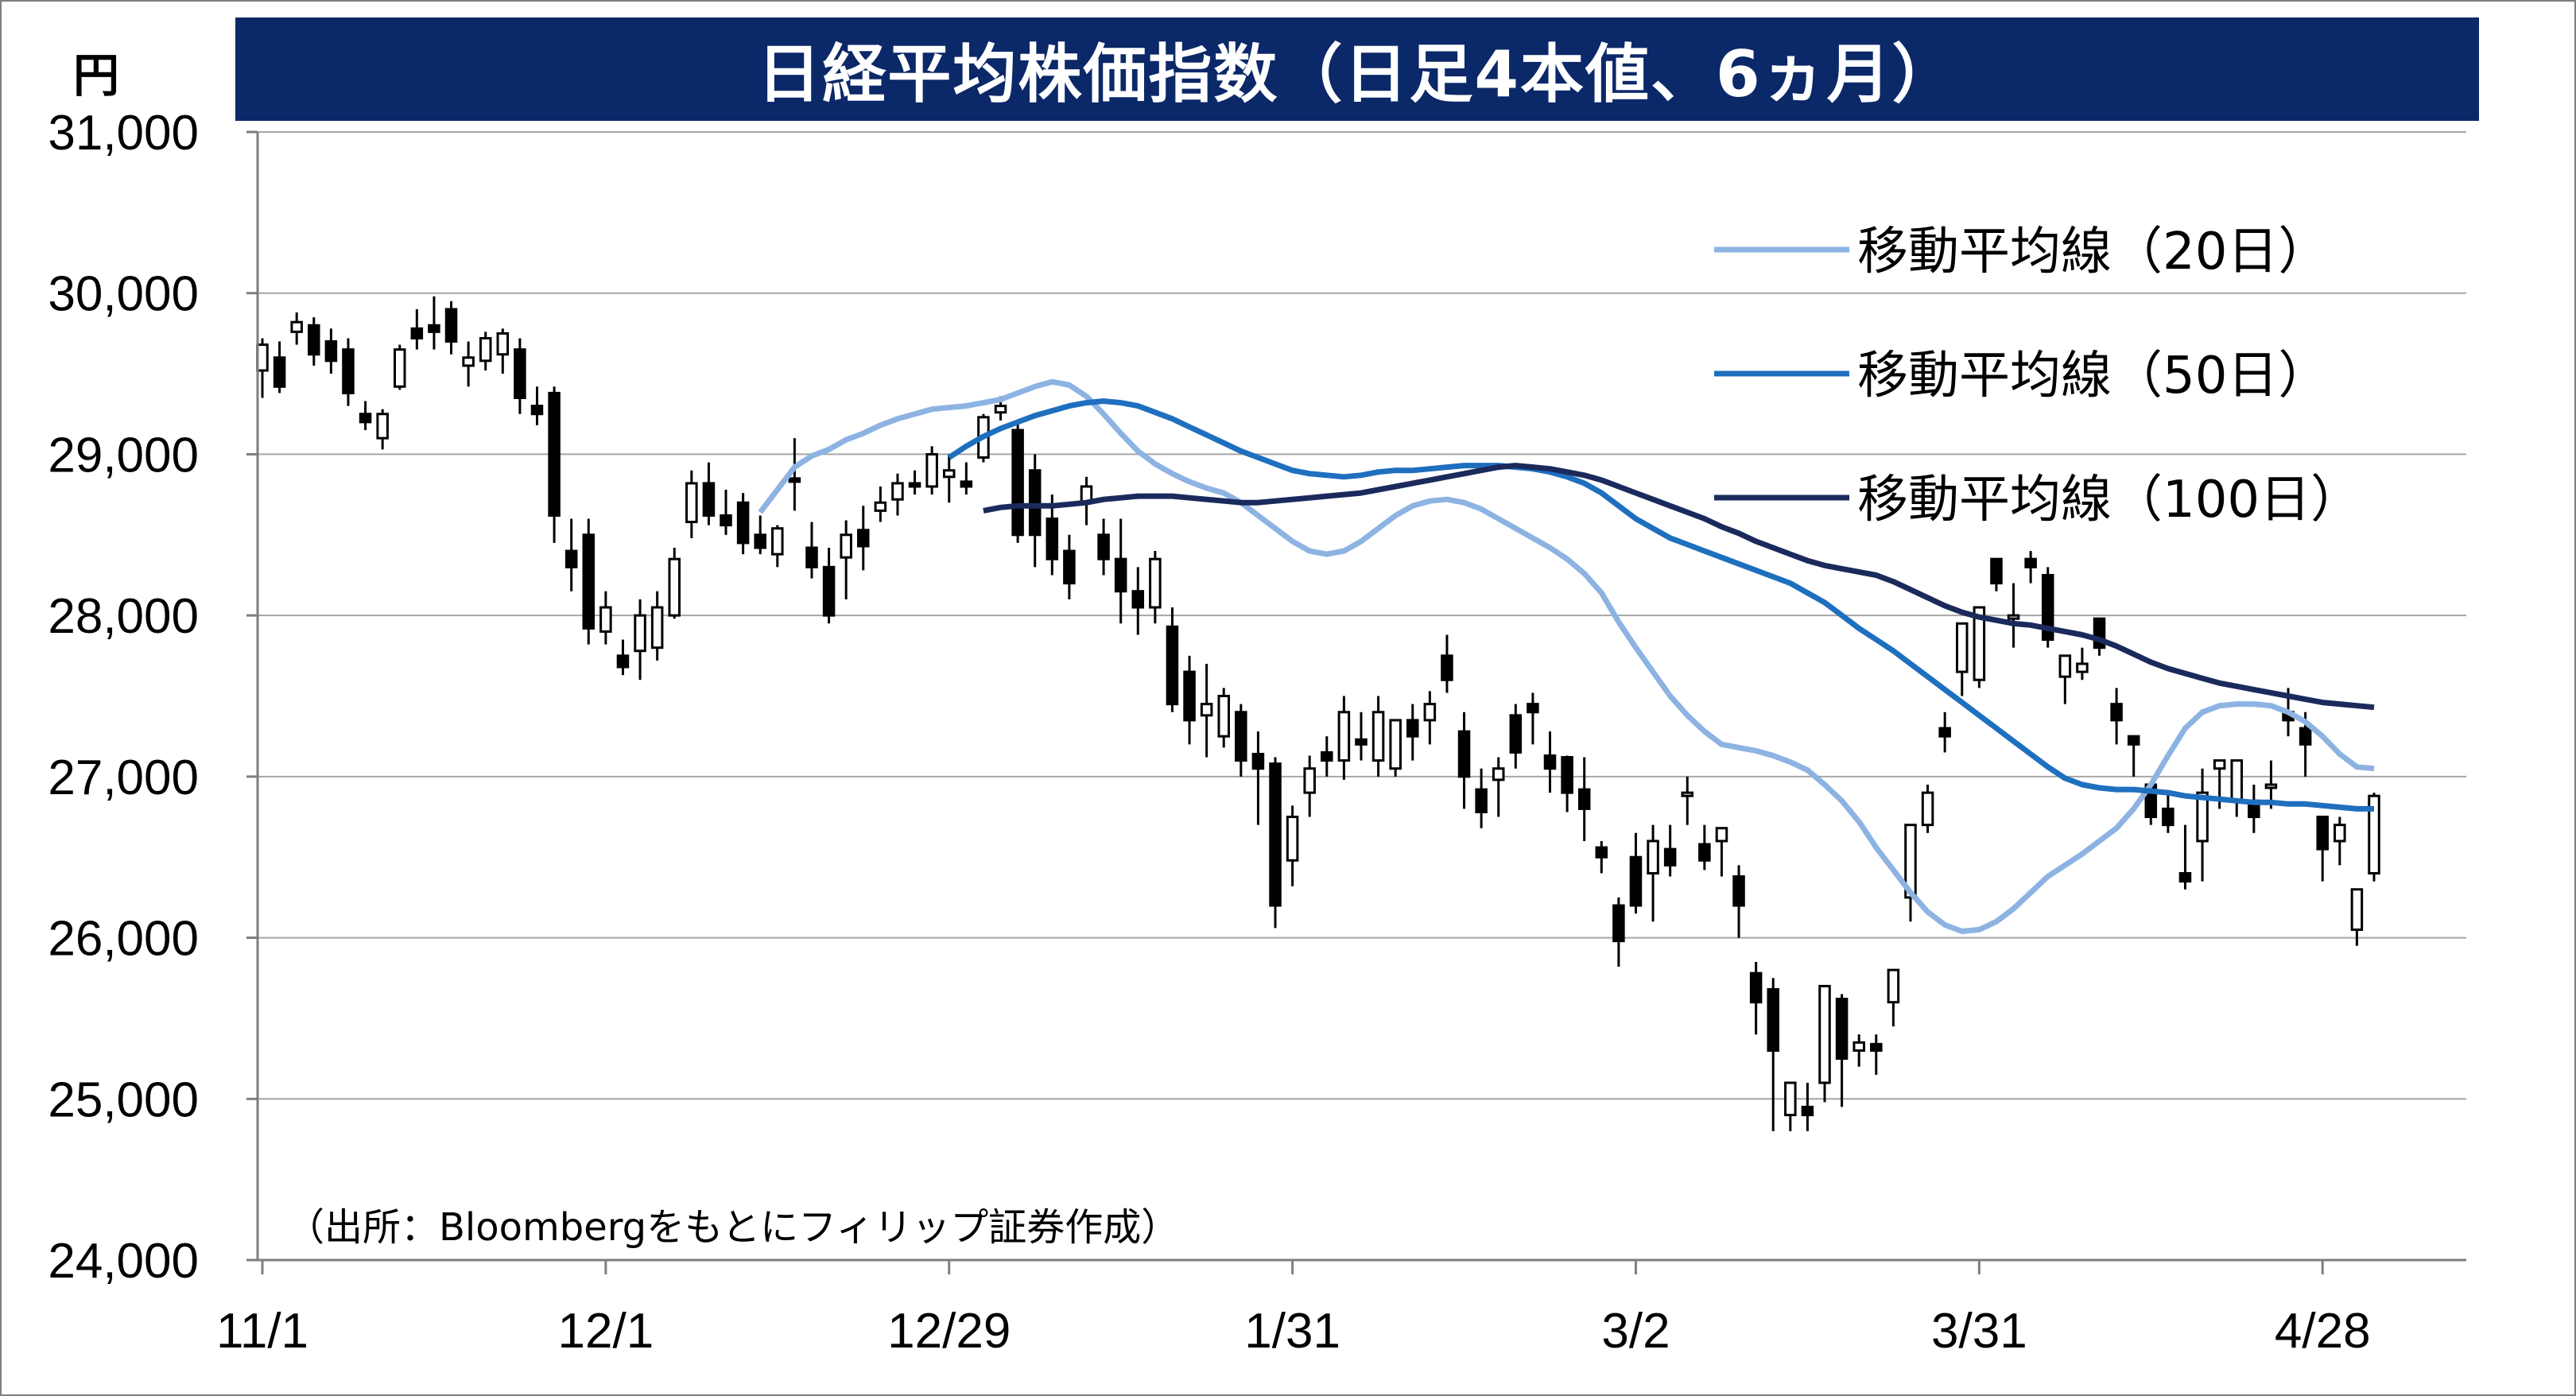 The image size is (2576, 1396). Describe the element at coordinates (1357, 69) in the screenshot. I see `chart-title: 日経平均株価指数（日足4本値、6ヵ月）` at that location.